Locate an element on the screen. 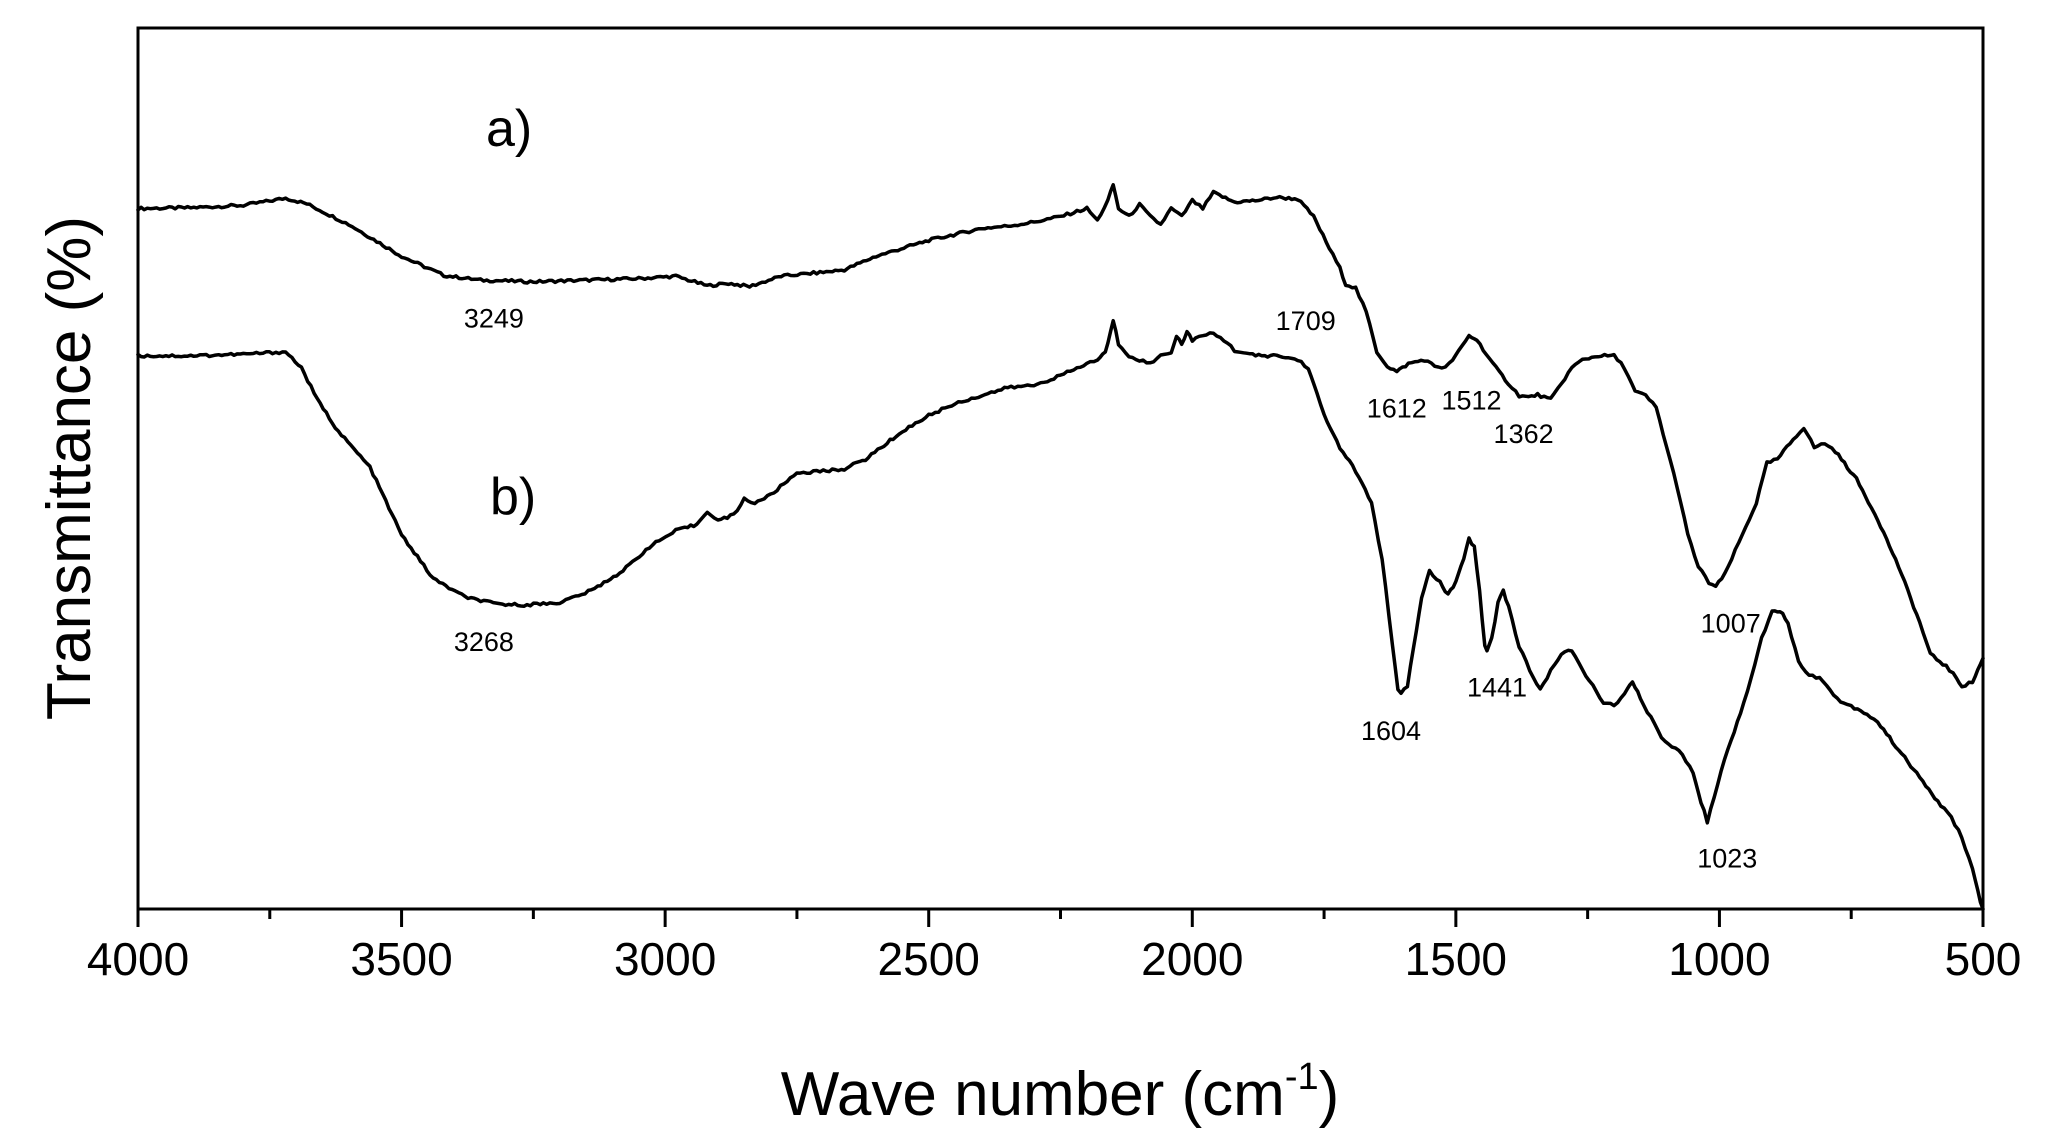 This screenshot has height=1147, width=2052. peak-label: 1604 is located at coordinates (1391, 731).